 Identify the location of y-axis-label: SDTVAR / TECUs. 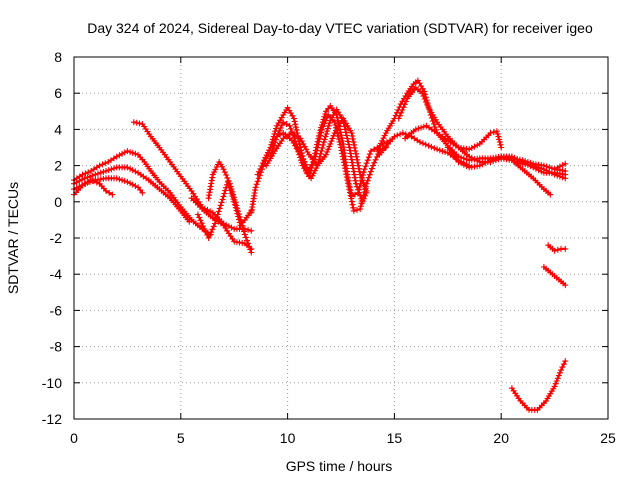
(13, 238).